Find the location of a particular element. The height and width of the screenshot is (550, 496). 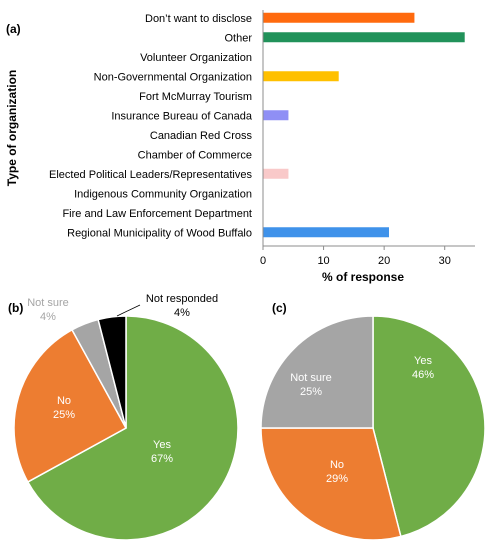

category-label: Chamber of Commerce is located at coordinates (195, 155).